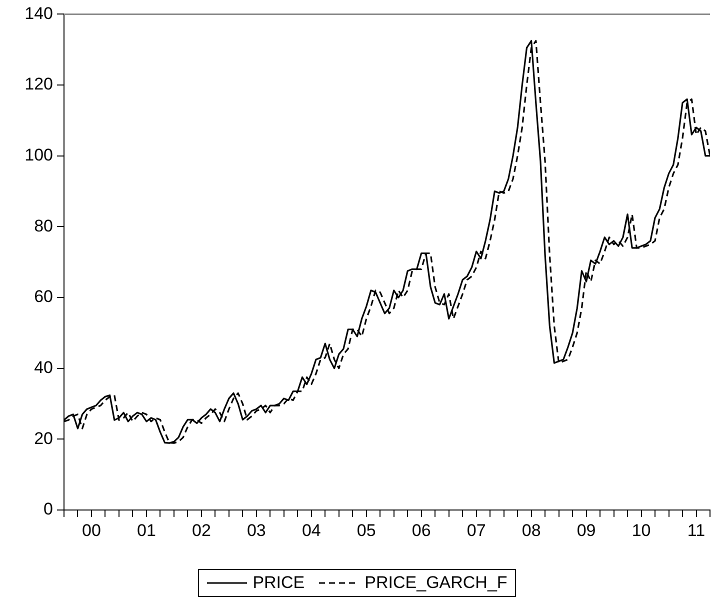  I want to click on x-tick-label: 05, so click(366, 530).